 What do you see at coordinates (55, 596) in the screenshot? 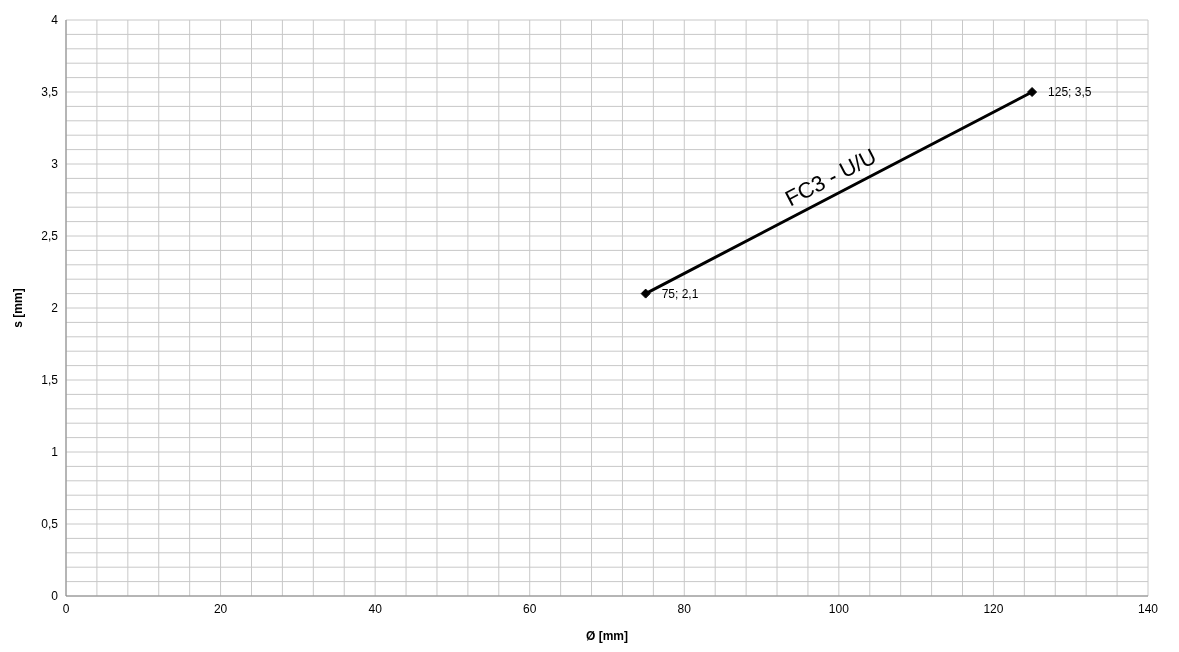
I see `y-tick-label: 0` at bounding box center [55, 596].